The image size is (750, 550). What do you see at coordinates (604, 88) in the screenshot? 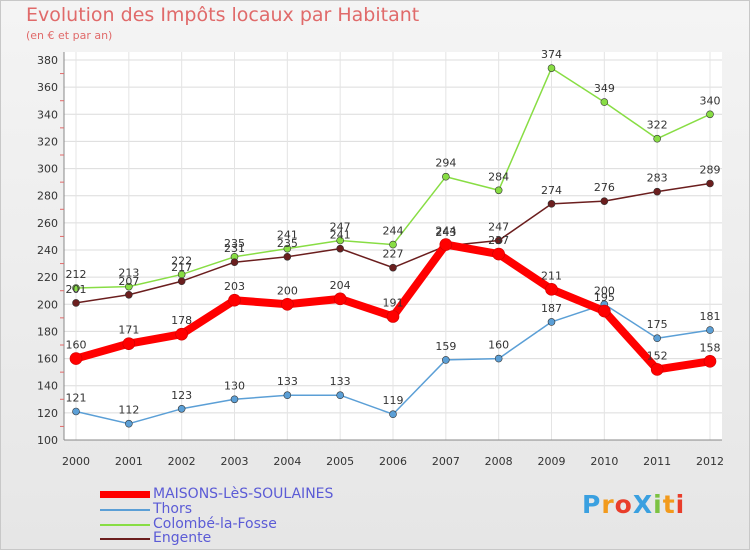
I see `data-label-2-10: 349` at bounding box center [604, 88].